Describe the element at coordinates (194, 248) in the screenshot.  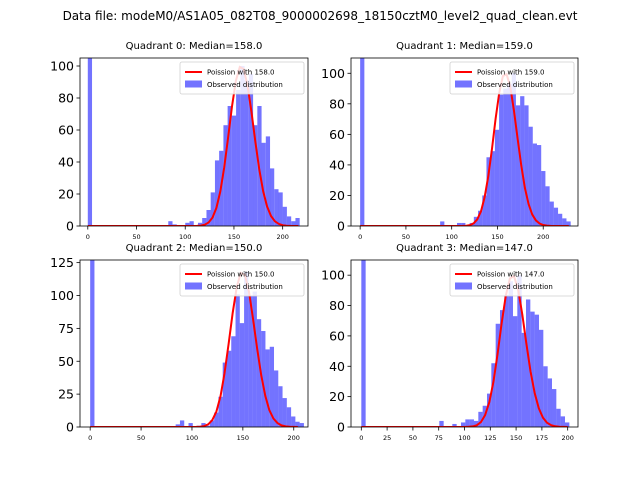
I see `panel-title: Quadrant 2: Median=150.0` at that location.